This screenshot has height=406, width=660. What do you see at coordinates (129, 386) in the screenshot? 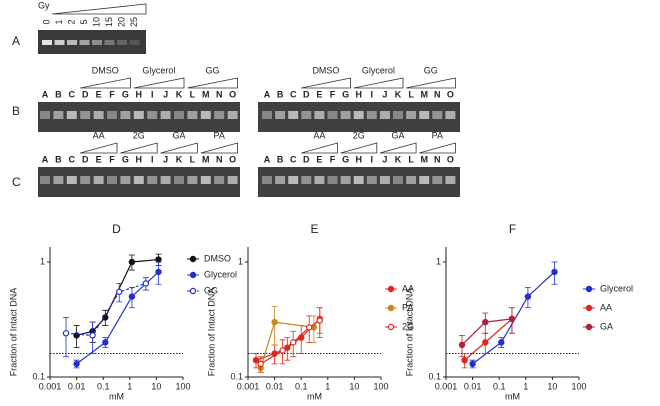
I see `x-tick-label: 1` at bounding box center [129, 386].